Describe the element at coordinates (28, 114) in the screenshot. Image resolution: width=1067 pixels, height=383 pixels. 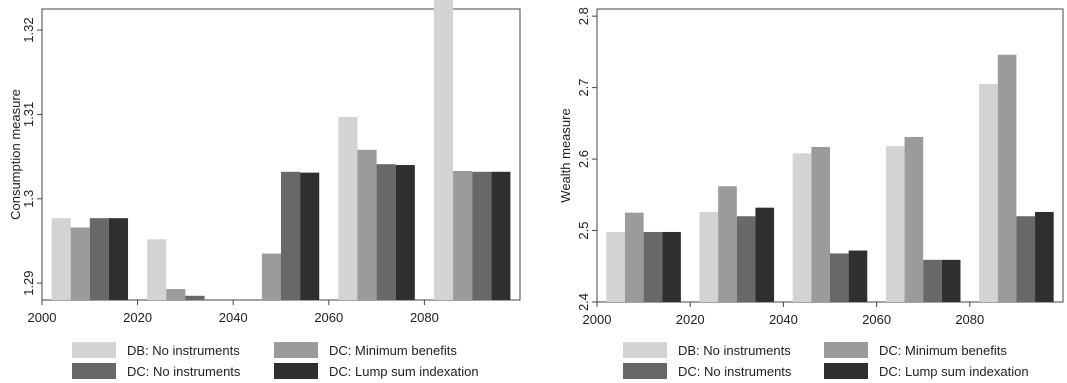
I see `y-tick-label: 1.31` at that location.